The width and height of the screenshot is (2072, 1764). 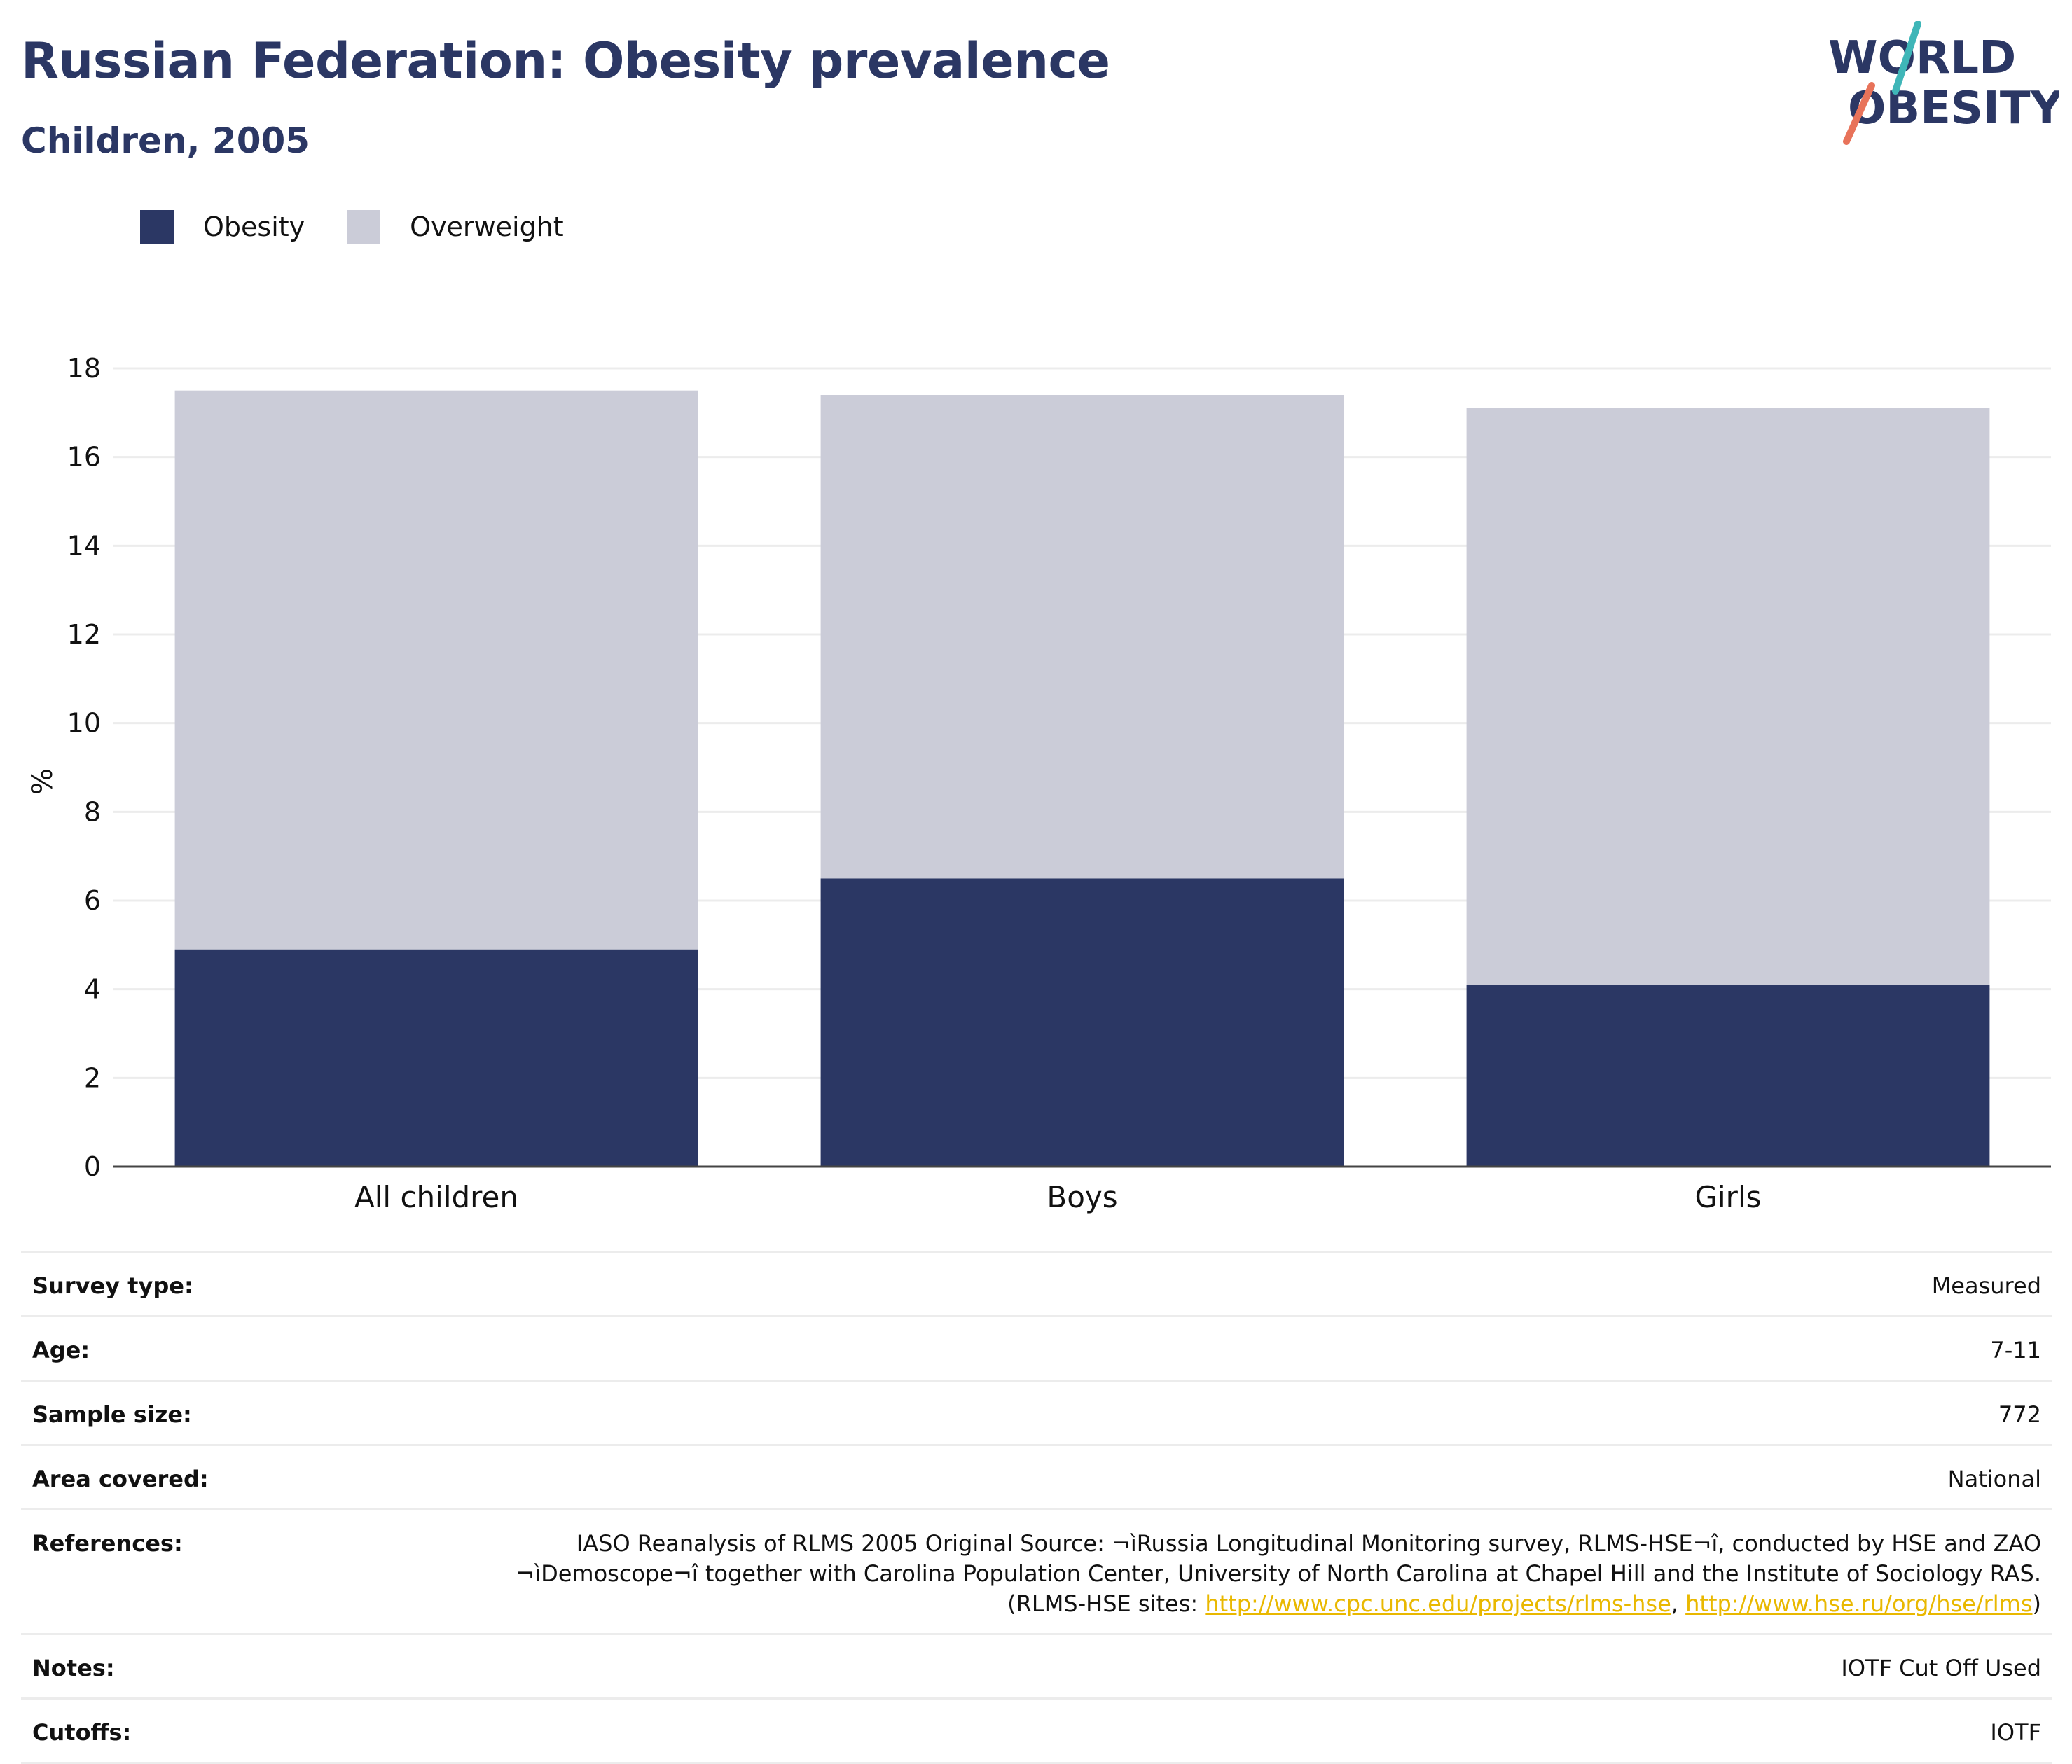 What do you see at coordinates (1727, 1197) in the screenshot?
I see `x-tick-label-girls: Girls` at bounding box center [1727, 1197].